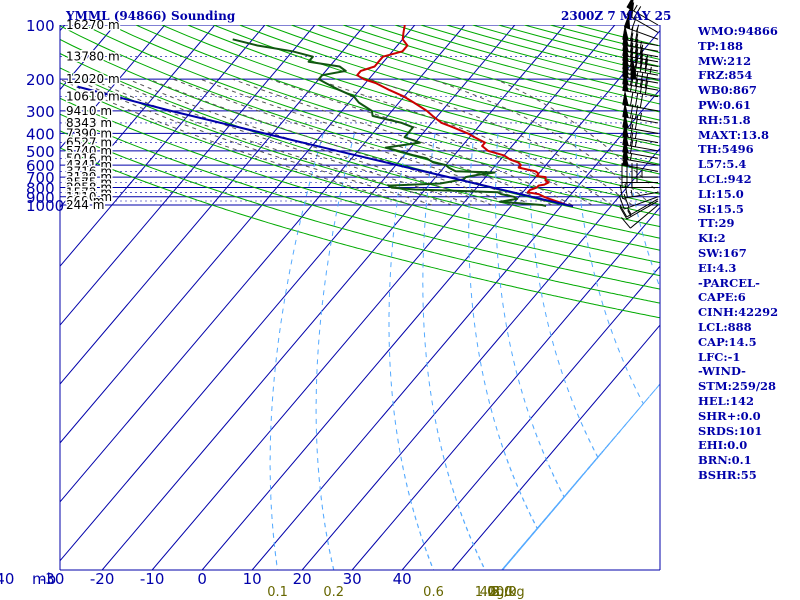  Describe the element at coordinates (738, 164) in the screenshot. I see `stats-item: L57:5.4` at that location.